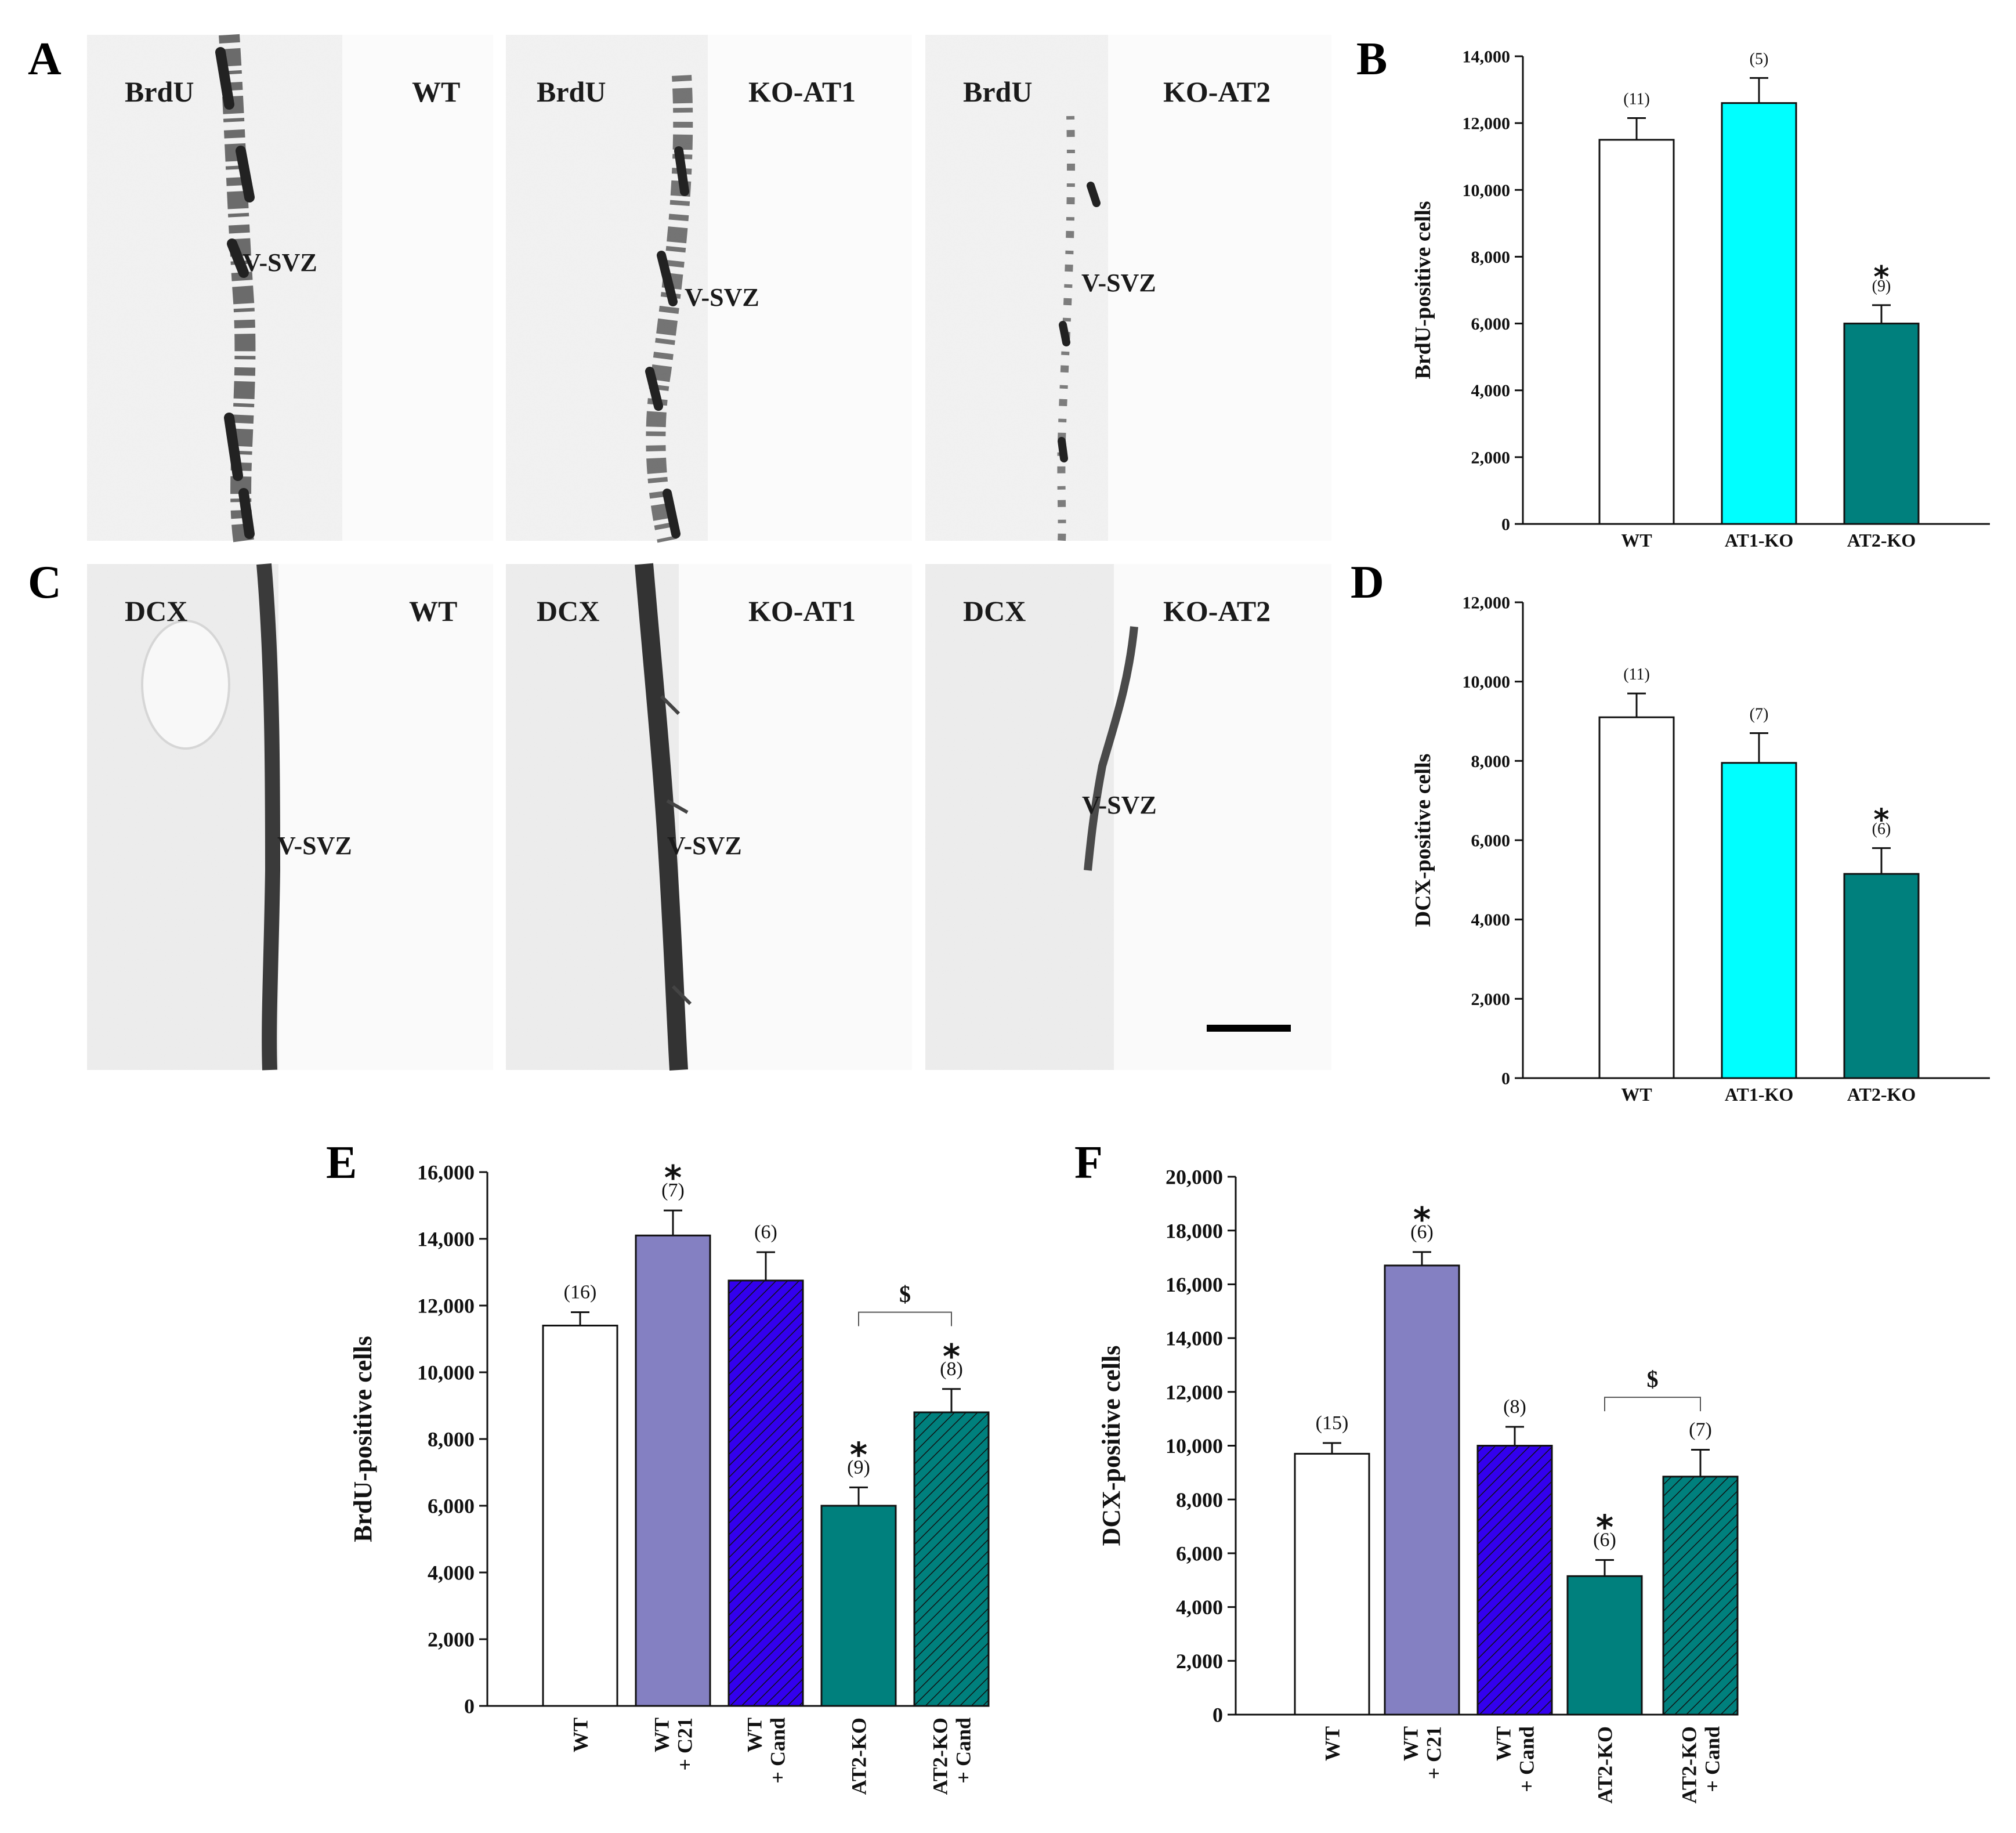 This screenshot has height=1833, width=2016. I want to click on neuronal-processes, so click(676, 851).